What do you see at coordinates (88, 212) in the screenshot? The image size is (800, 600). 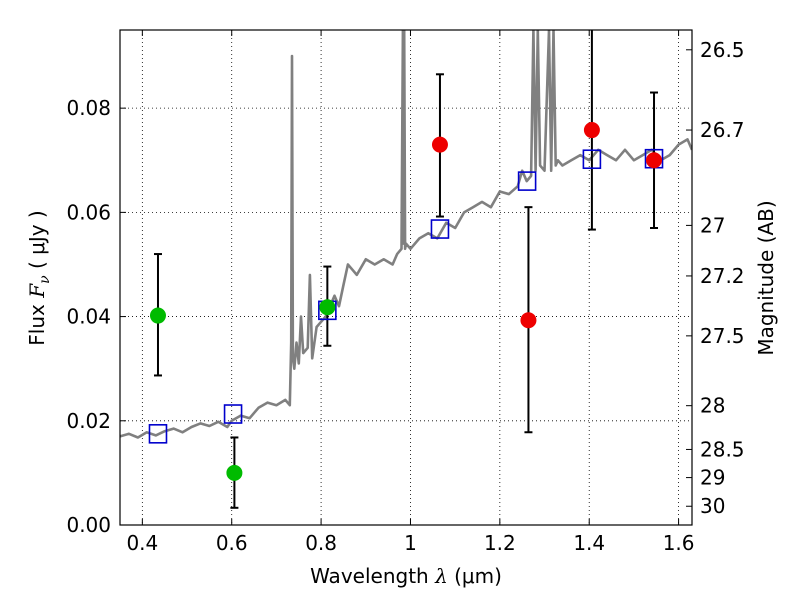 I see `y-tick-label: 0.06` at bounding box center [88, 212].